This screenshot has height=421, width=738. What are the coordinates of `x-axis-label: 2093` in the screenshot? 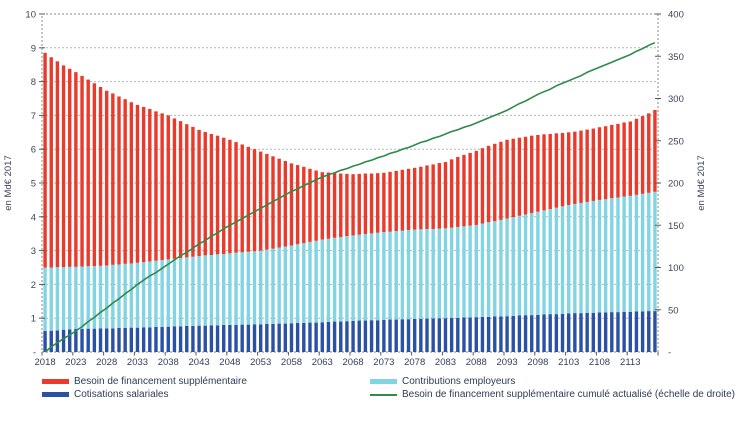 It's located at (507, 362).